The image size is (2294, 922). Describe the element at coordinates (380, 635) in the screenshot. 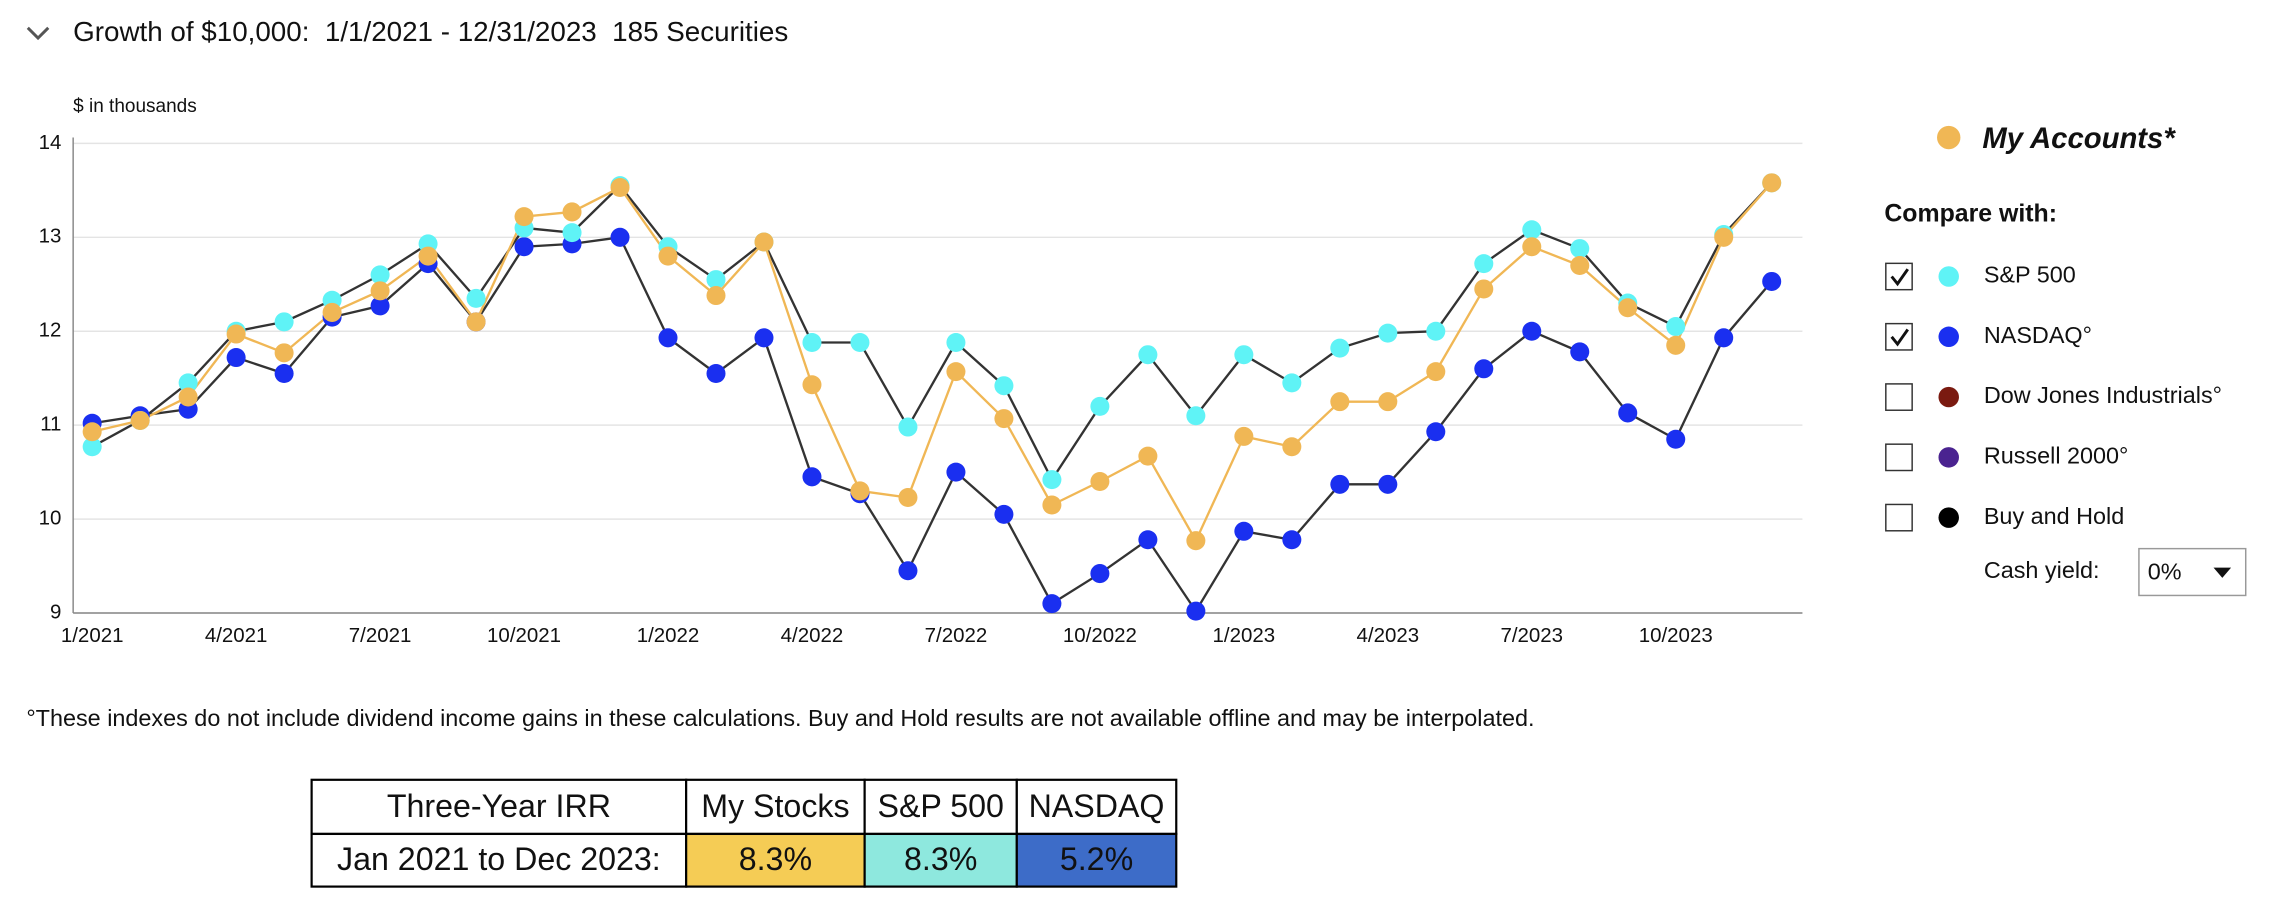

I see `x-tick-label: 7/2021` at that location.